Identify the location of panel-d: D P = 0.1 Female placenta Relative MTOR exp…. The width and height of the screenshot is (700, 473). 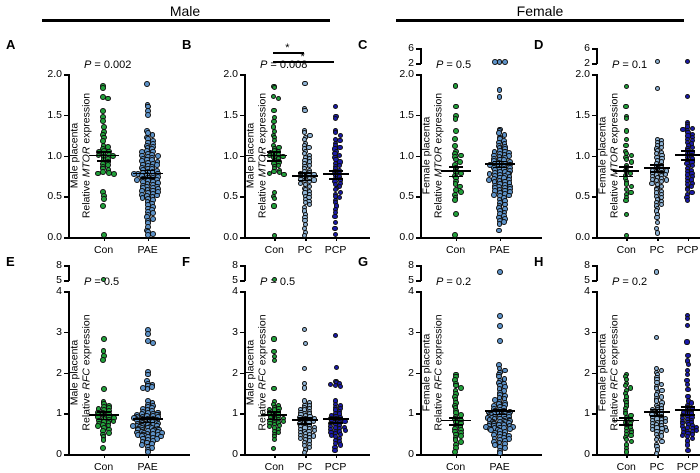
(614, 147).